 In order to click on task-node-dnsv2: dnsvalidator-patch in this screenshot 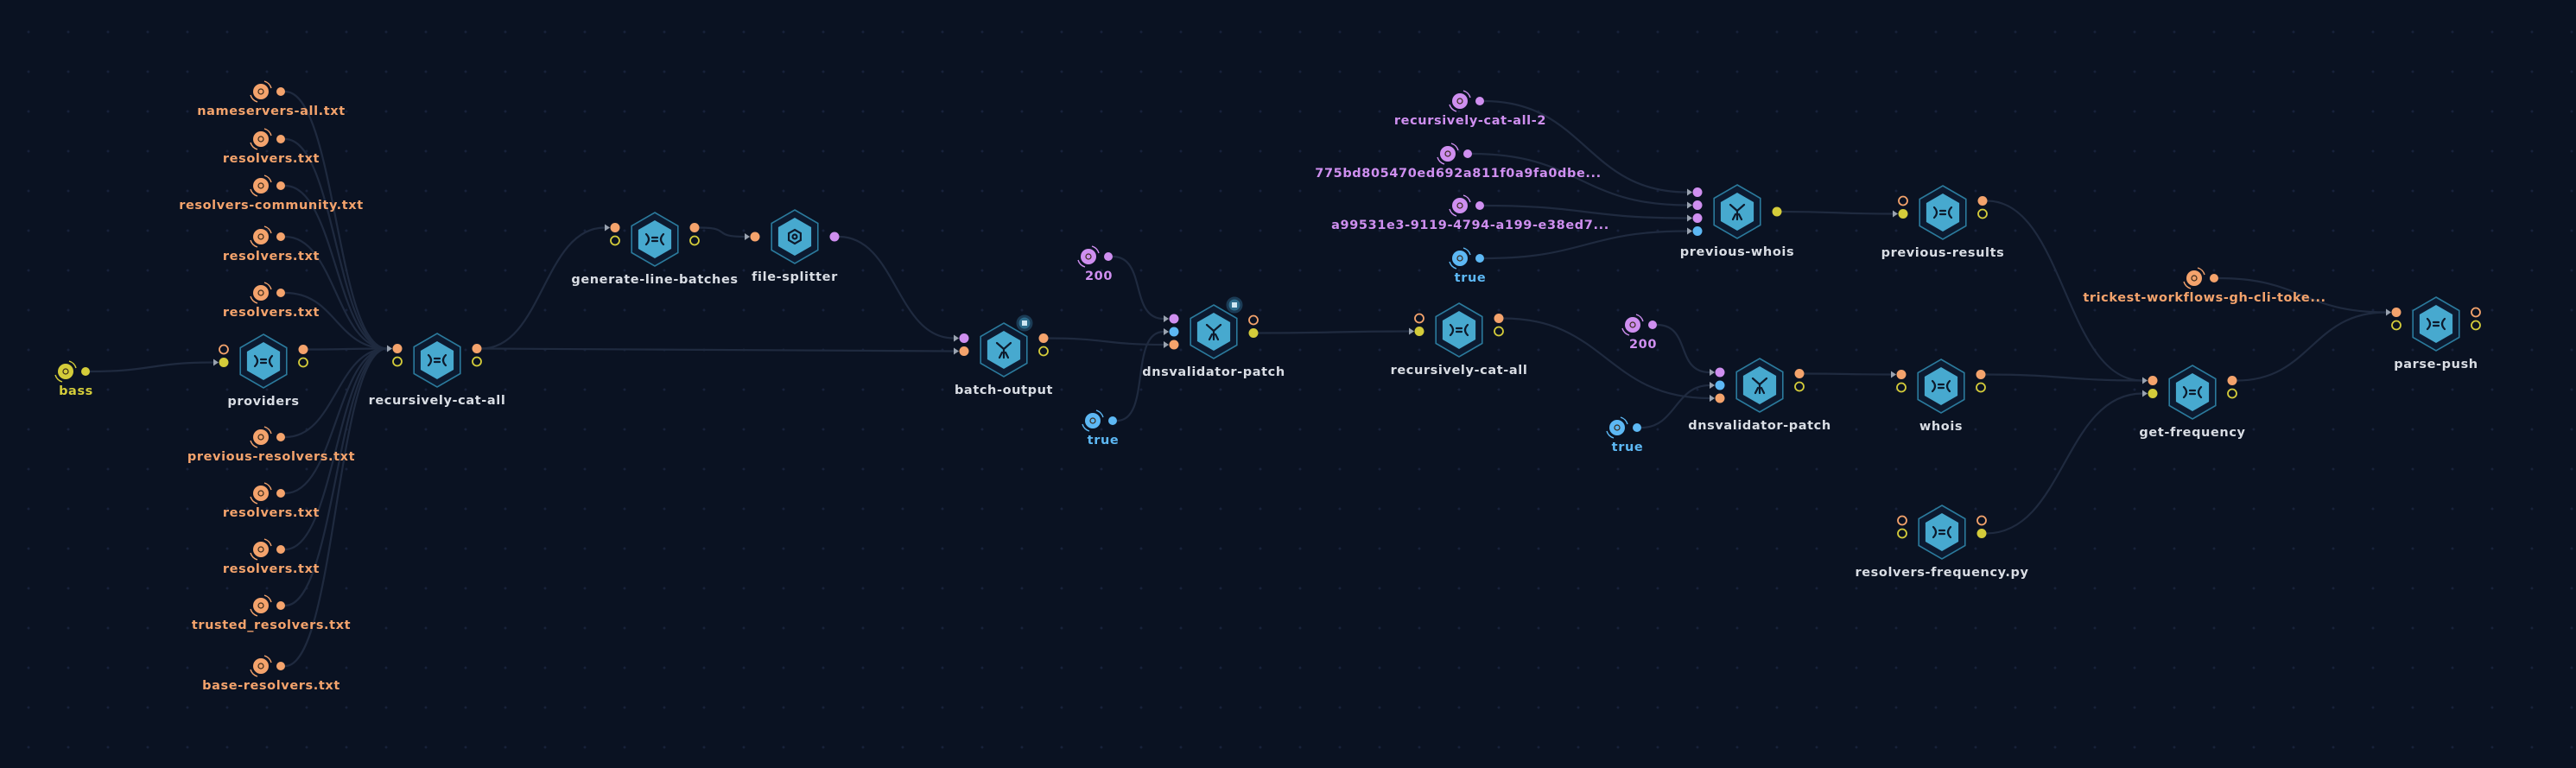, I will do `click(1759, 395)`.